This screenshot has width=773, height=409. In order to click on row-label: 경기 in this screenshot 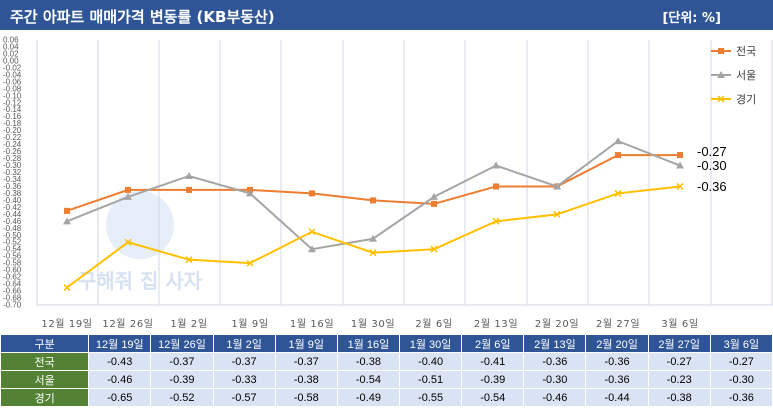, I will do `click(45, 397)`.